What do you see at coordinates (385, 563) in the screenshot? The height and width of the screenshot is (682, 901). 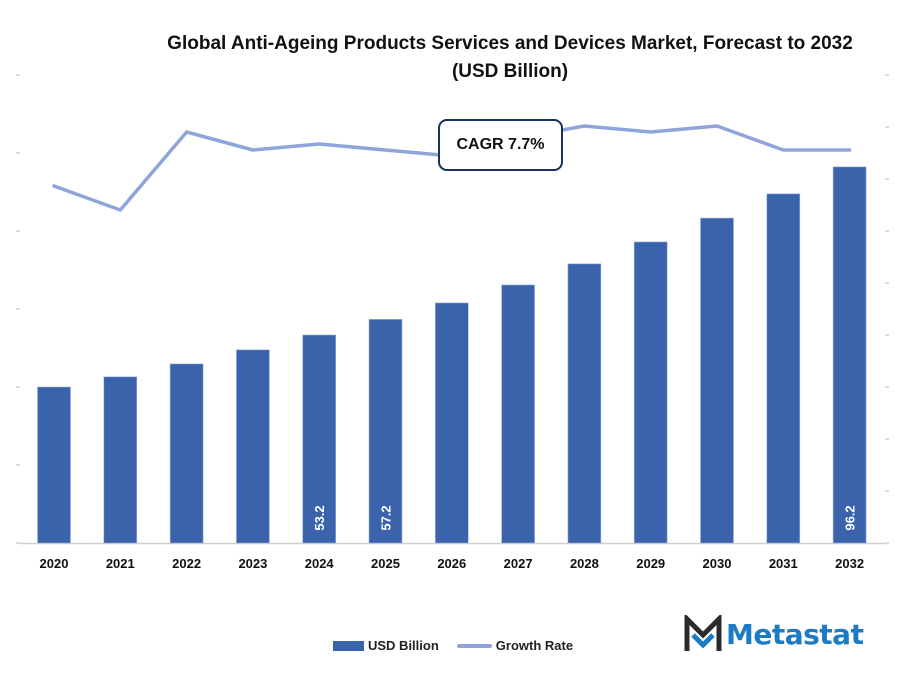 I see `x-tick-label: 2025` at bounding box center [385, 563].